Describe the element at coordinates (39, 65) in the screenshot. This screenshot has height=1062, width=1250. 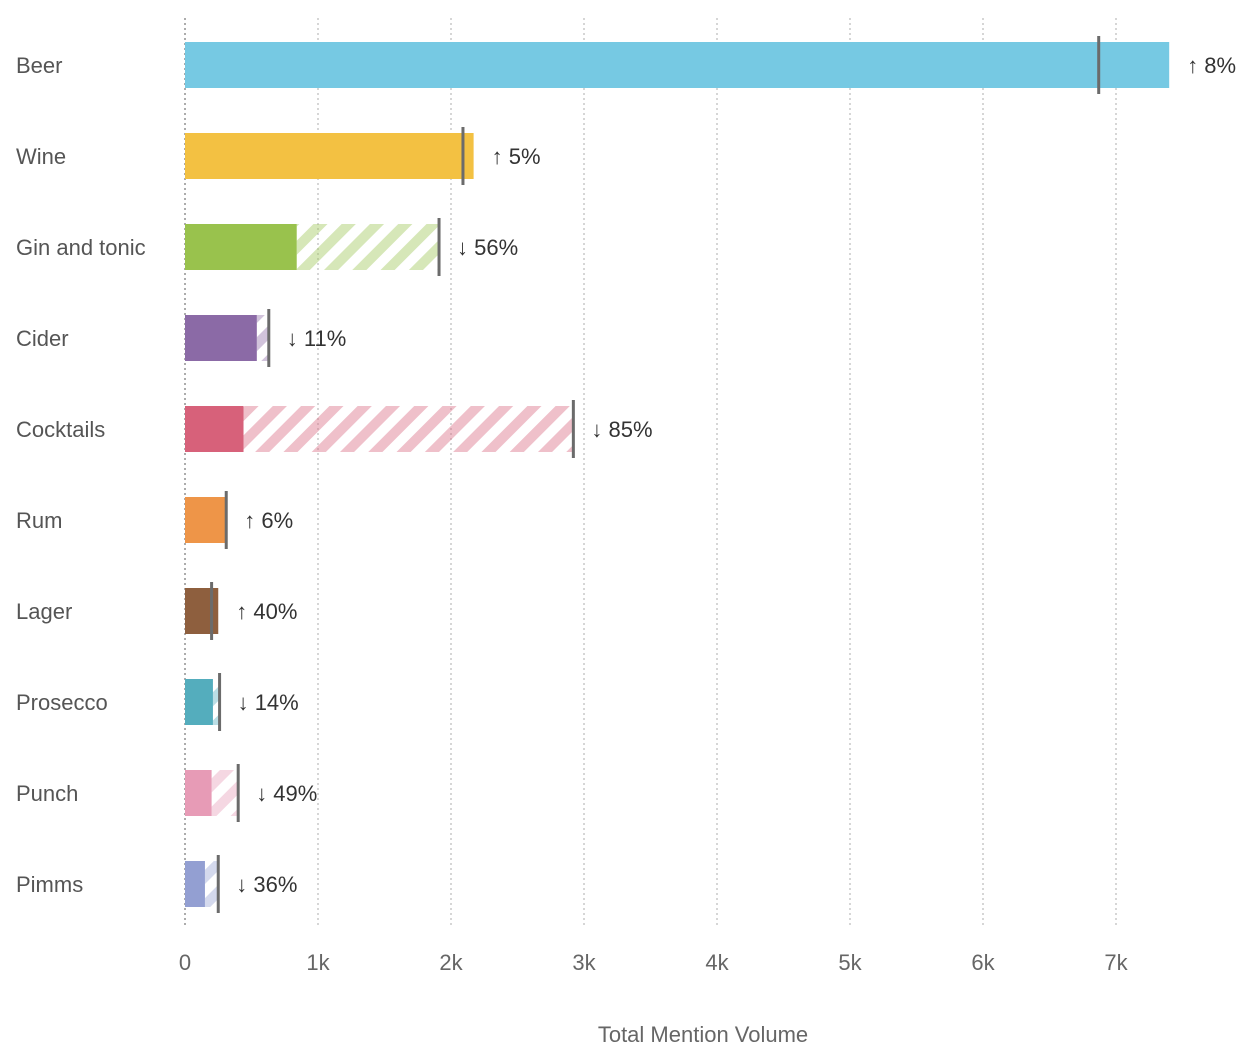
I see `category-label-beer: Beer` at that location.